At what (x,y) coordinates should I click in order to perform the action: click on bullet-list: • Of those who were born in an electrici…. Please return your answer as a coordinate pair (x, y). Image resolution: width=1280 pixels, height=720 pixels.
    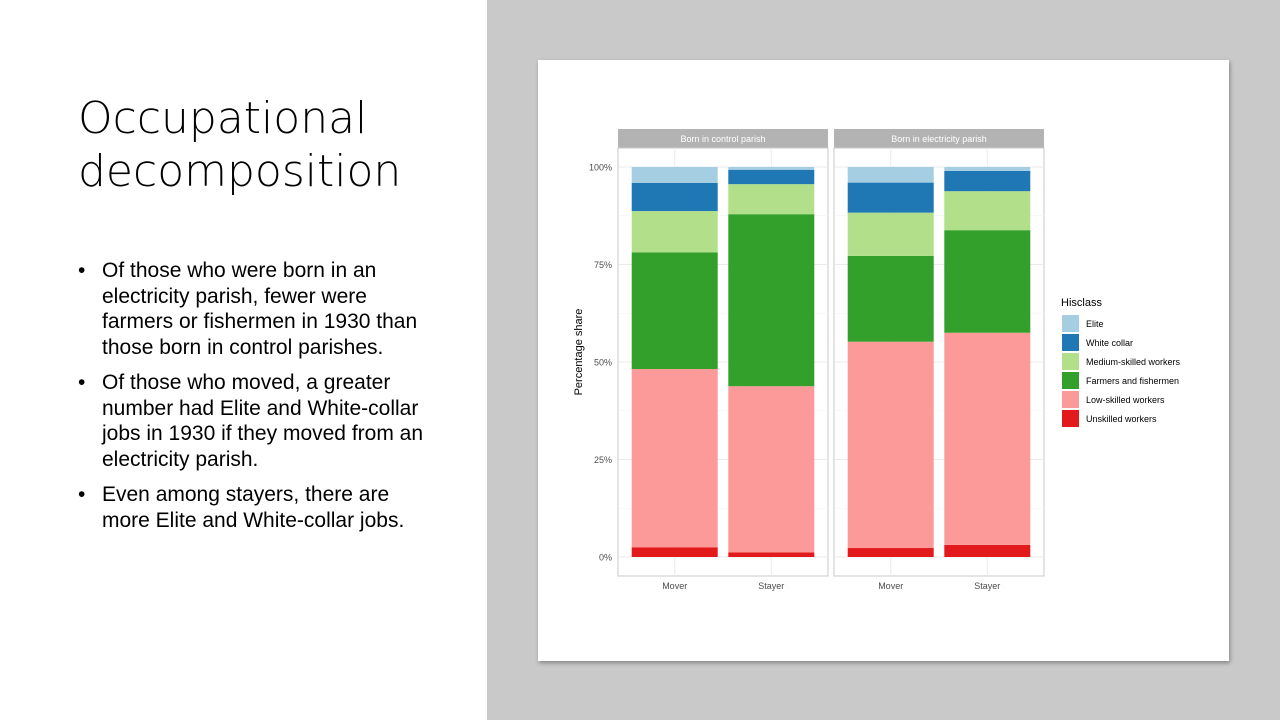
    Looking at the image, I should click on (258, 400).